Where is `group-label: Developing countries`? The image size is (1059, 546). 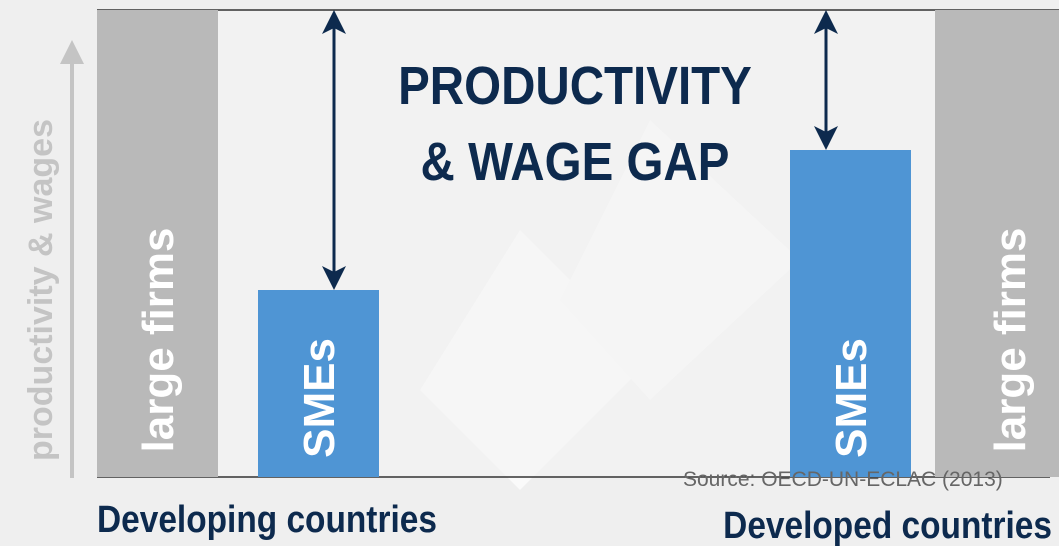
group-label: Developing countries is located at coordinates (267, 519).